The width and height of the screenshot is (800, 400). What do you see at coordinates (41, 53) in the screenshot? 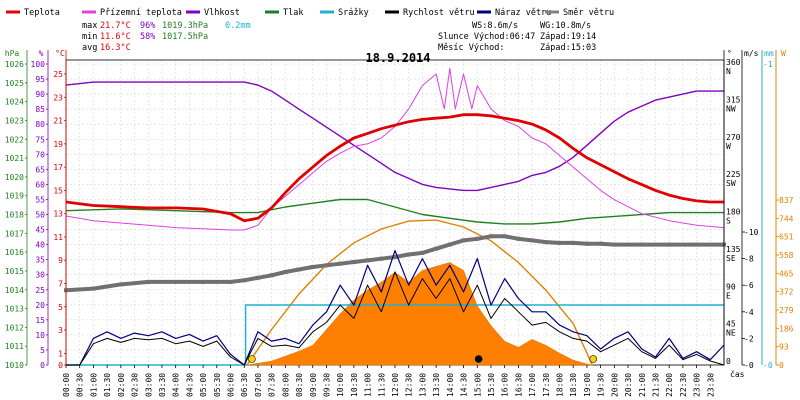
I see `percent-unit: %` at bounding box center [41, 53].